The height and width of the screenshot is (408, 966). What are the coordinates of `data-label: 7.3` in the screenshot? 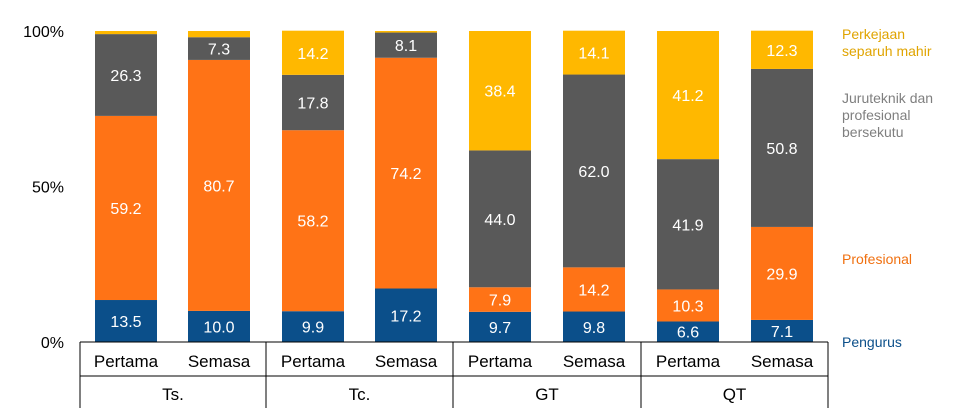 It's located at (219, 50).